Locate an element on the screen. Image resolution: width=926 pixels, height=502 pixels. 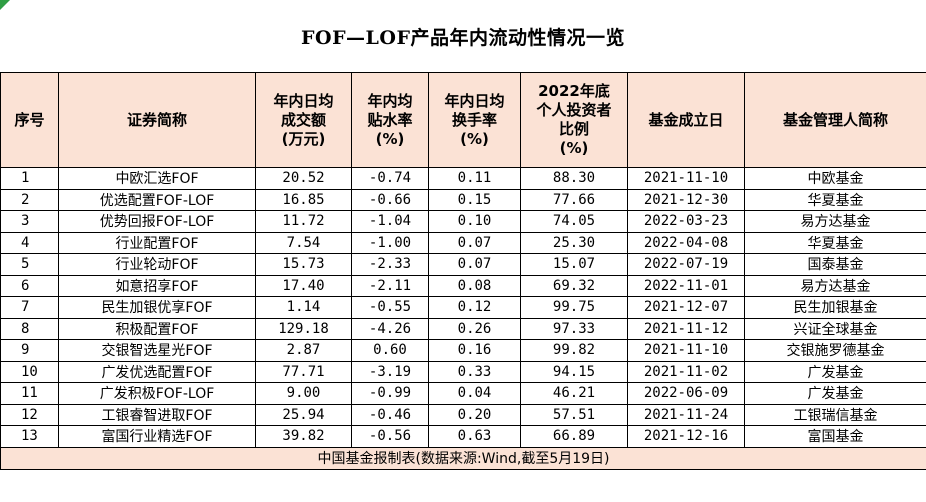
cell-index: 5 is located at coordinates (29, 264).